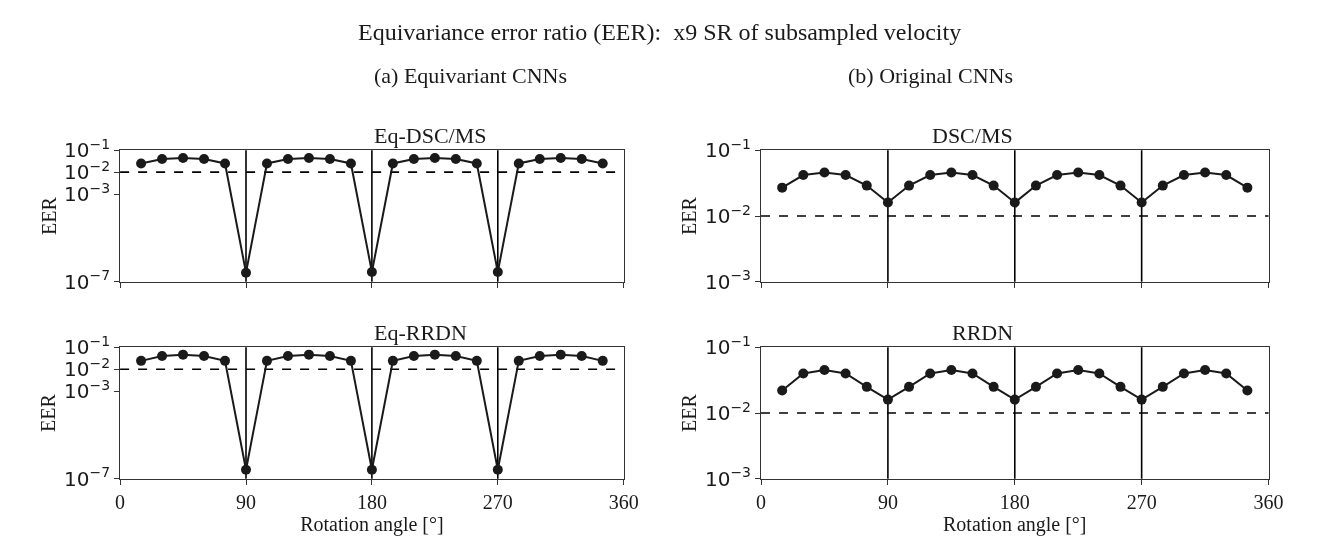 This screenshot has height=550, width=1328. What do you see at coordinates (930, 75) in the screenshot?
I see `chart-subtitle: (b) Original CNNs` at bounding box center [930, 75].